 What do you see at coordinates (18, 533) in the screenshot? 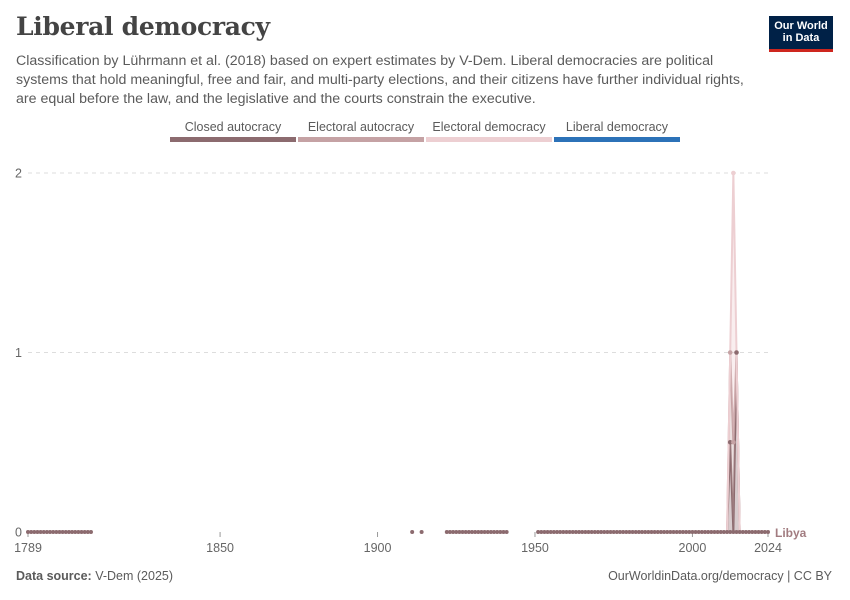
I see `y-tick-label: 0` at bounding box center [18, 533].